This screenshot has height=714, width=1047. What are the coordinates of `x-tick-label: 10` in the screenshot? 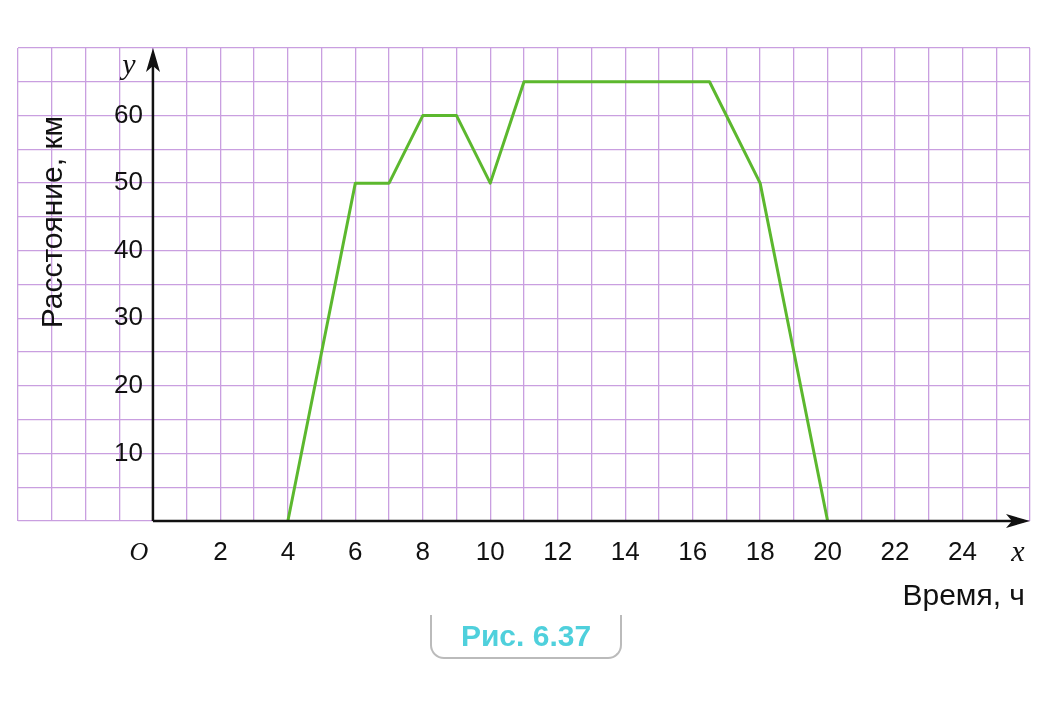 It's located at (490, 551).